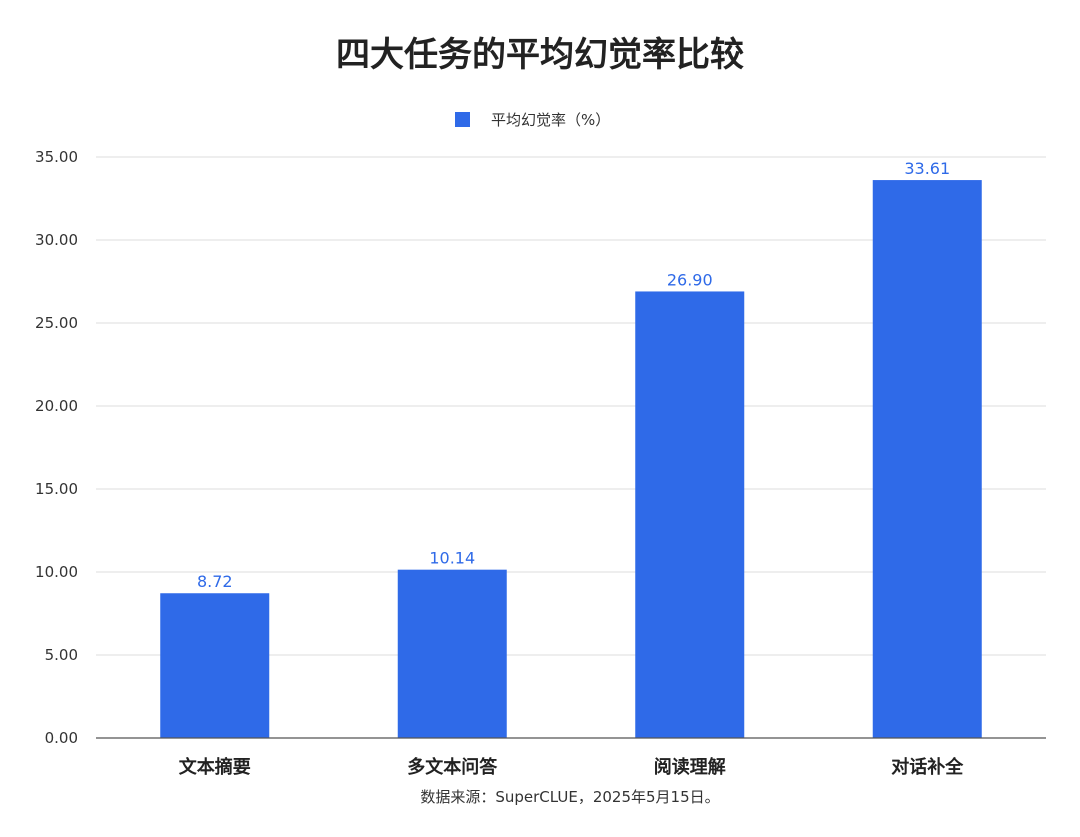 The height and width of the screenshot is (837, 1080). What do you see at coordinates (56, 406) in the screenshot?
I see `y-tick-label: 20.00` at bounding box center [56, 406].